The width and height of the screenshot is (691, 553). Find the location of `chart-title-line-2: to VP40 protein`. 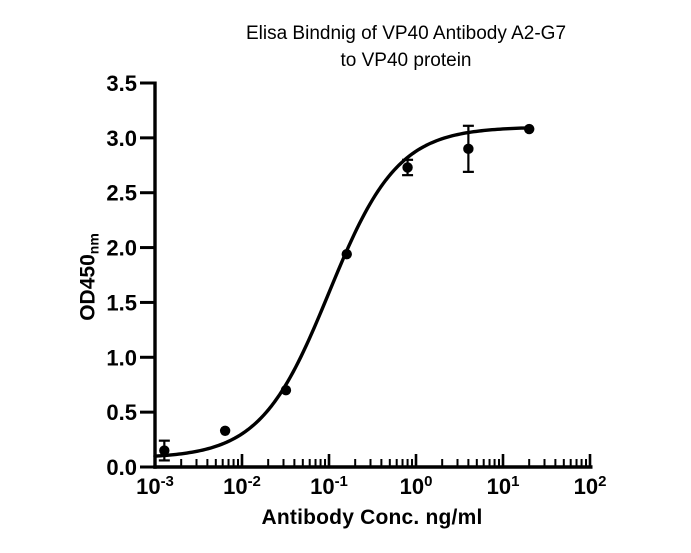

chart-title-line-2: to VP40 protein is located at coordinates (406, 60).